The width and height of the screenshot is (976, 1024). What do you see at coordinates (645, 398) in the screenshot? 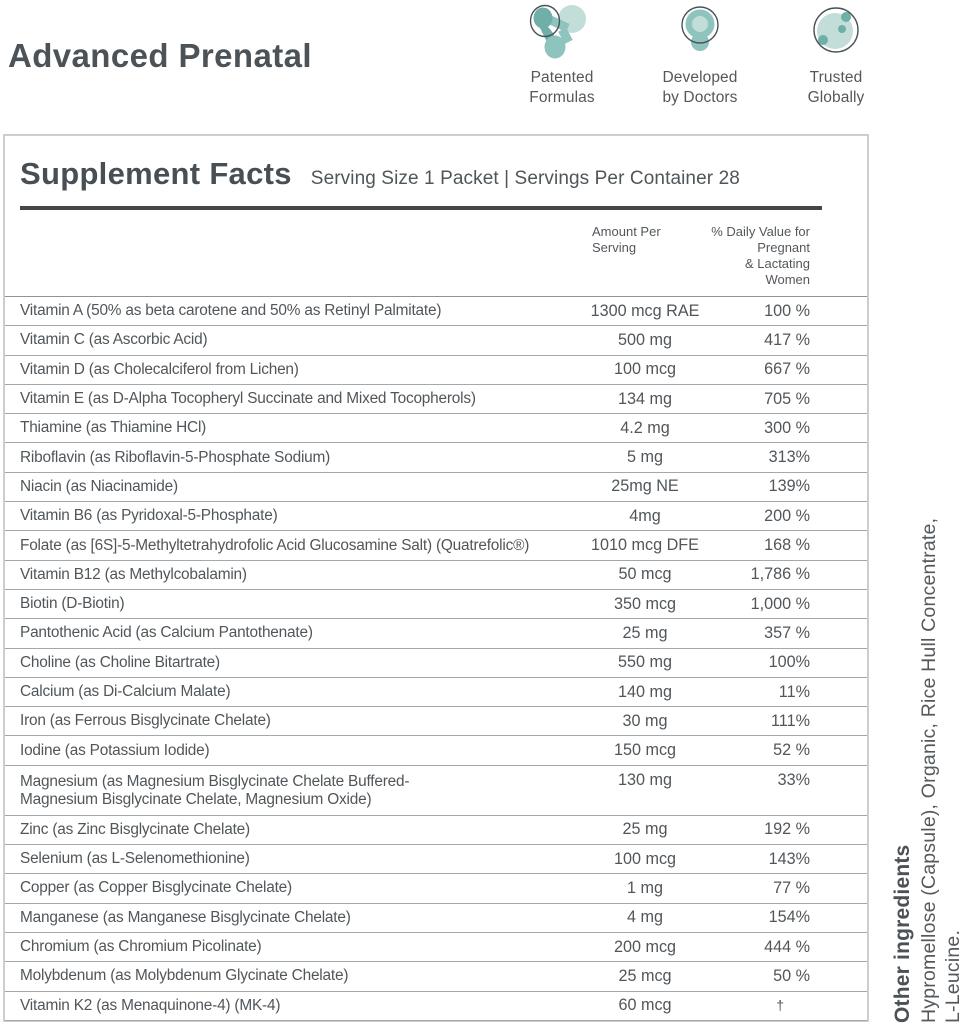
I see `nutrient-amount: 134 mg` at bounding box center [645, 398].